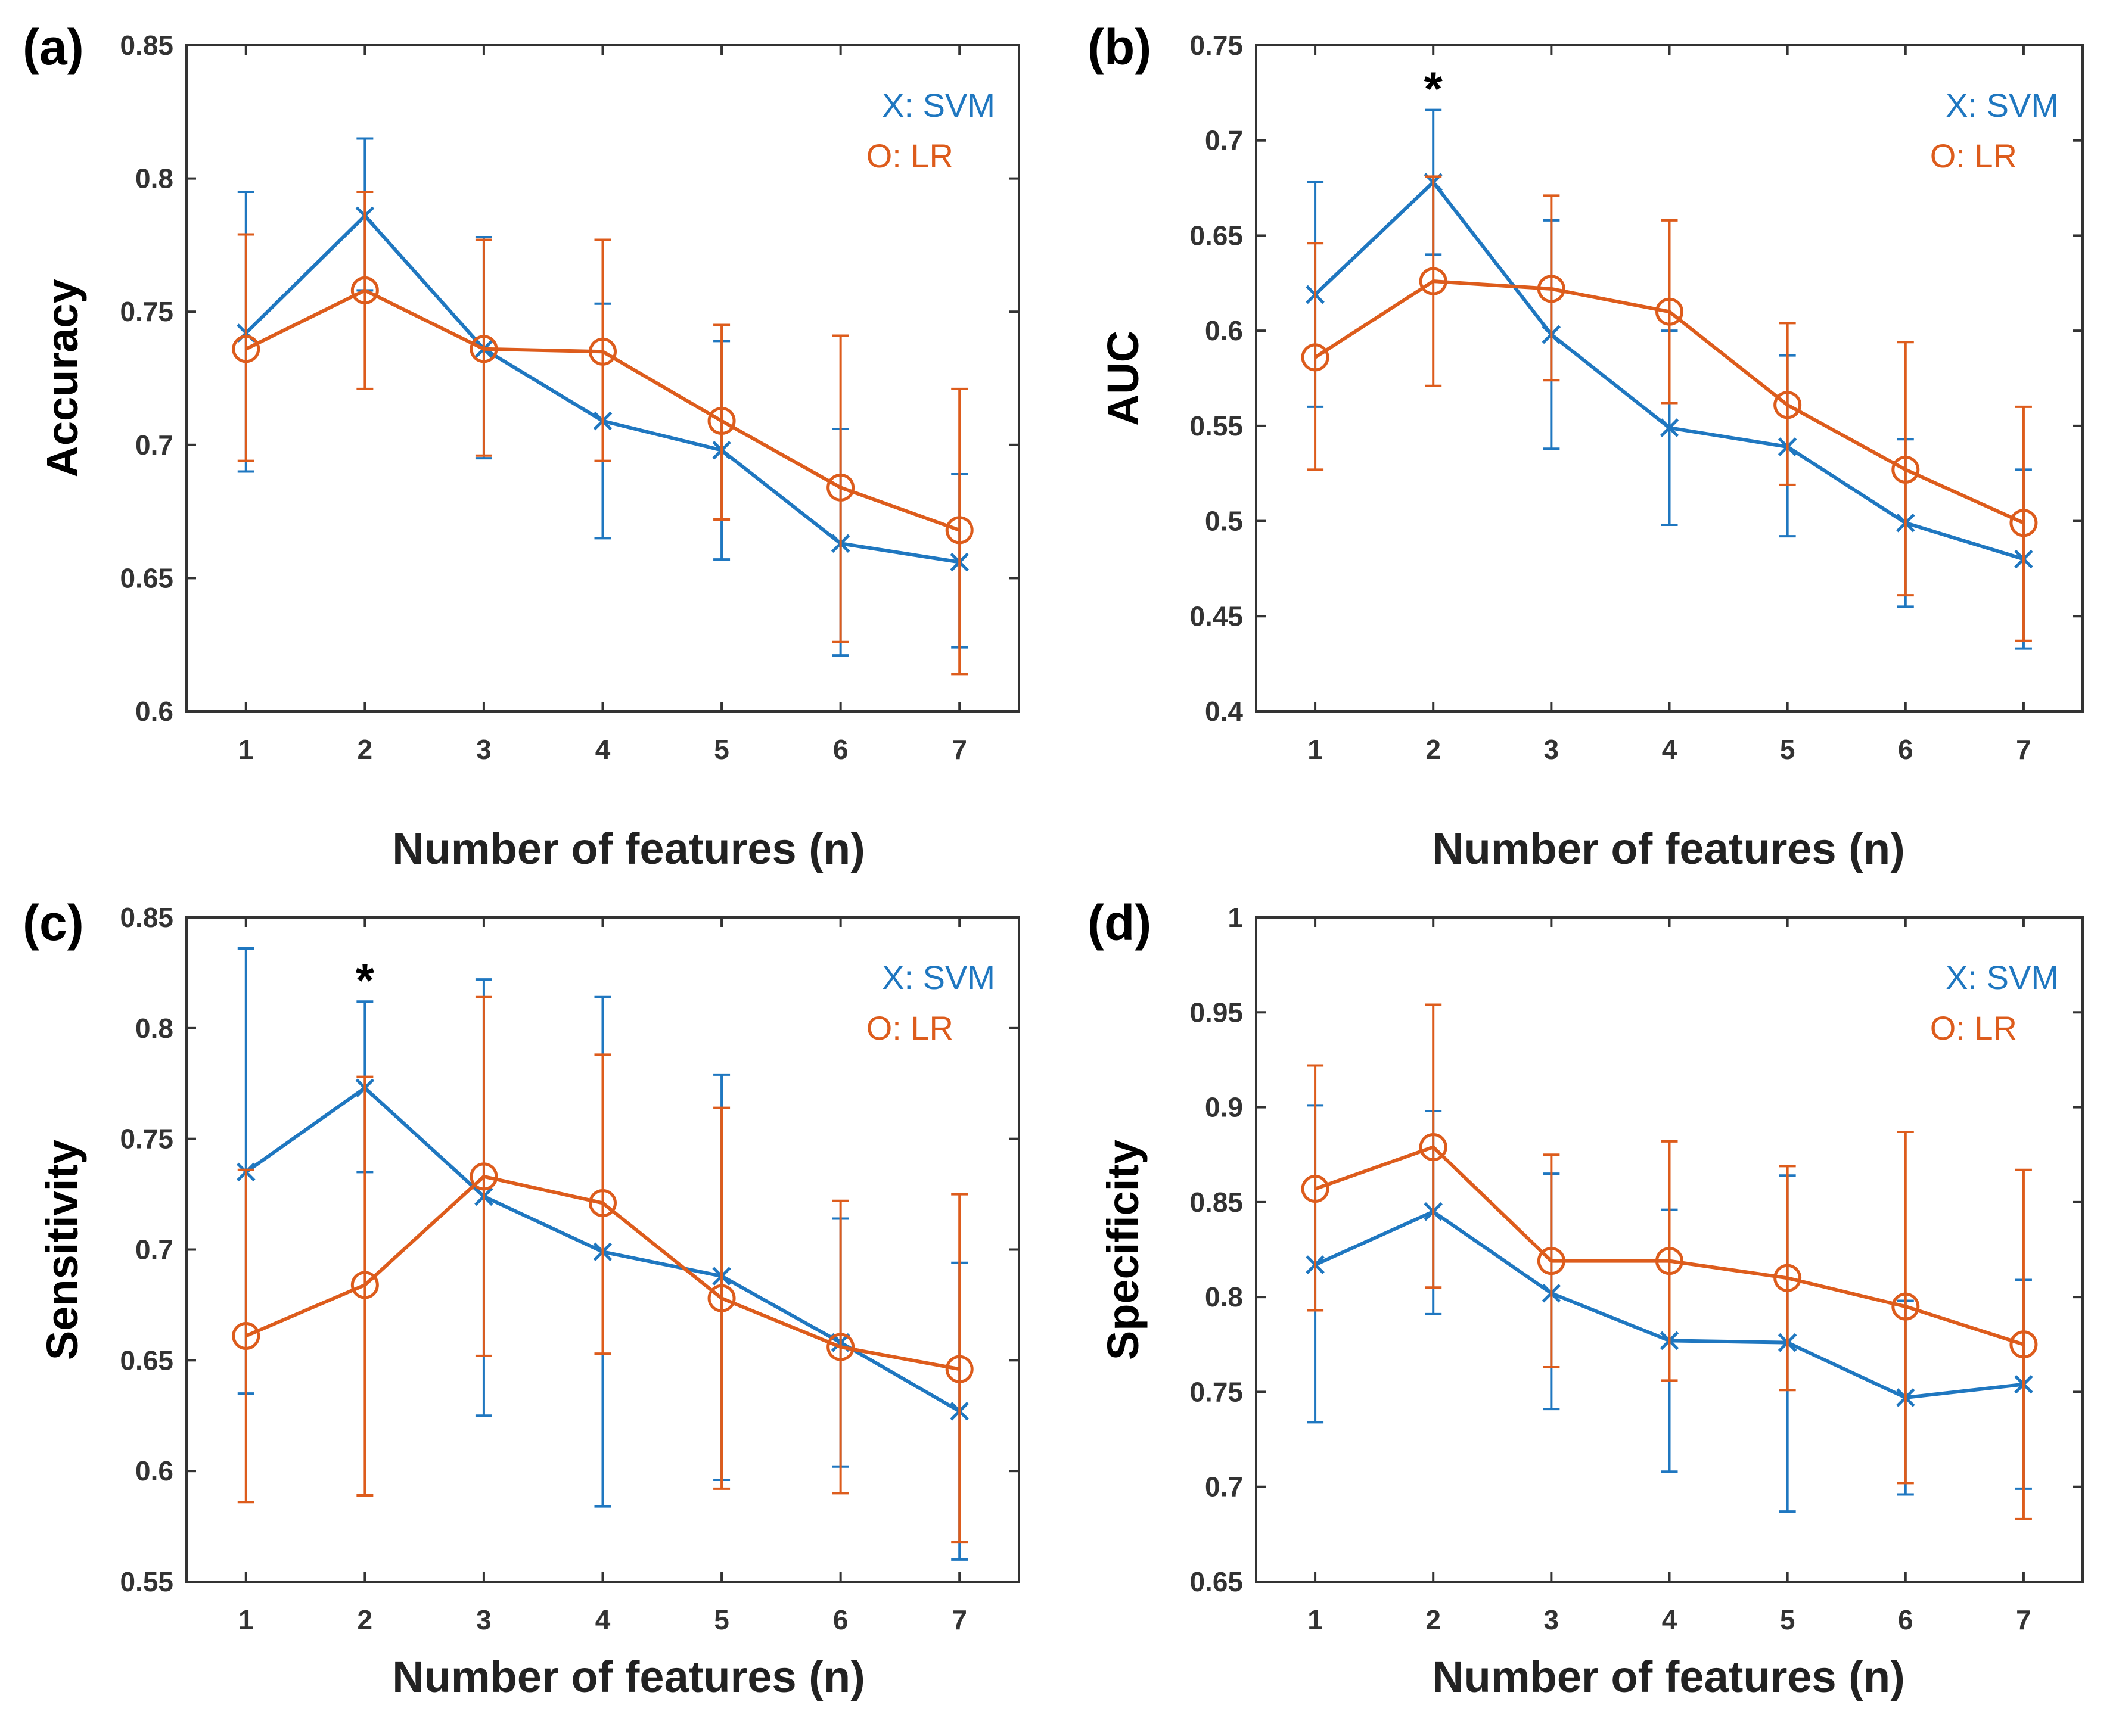 The image size is (2116, 1736). Describe the element at coordinates (1224, 521) in the screenshot. I see `y-tick-label: 0.5` at that location.